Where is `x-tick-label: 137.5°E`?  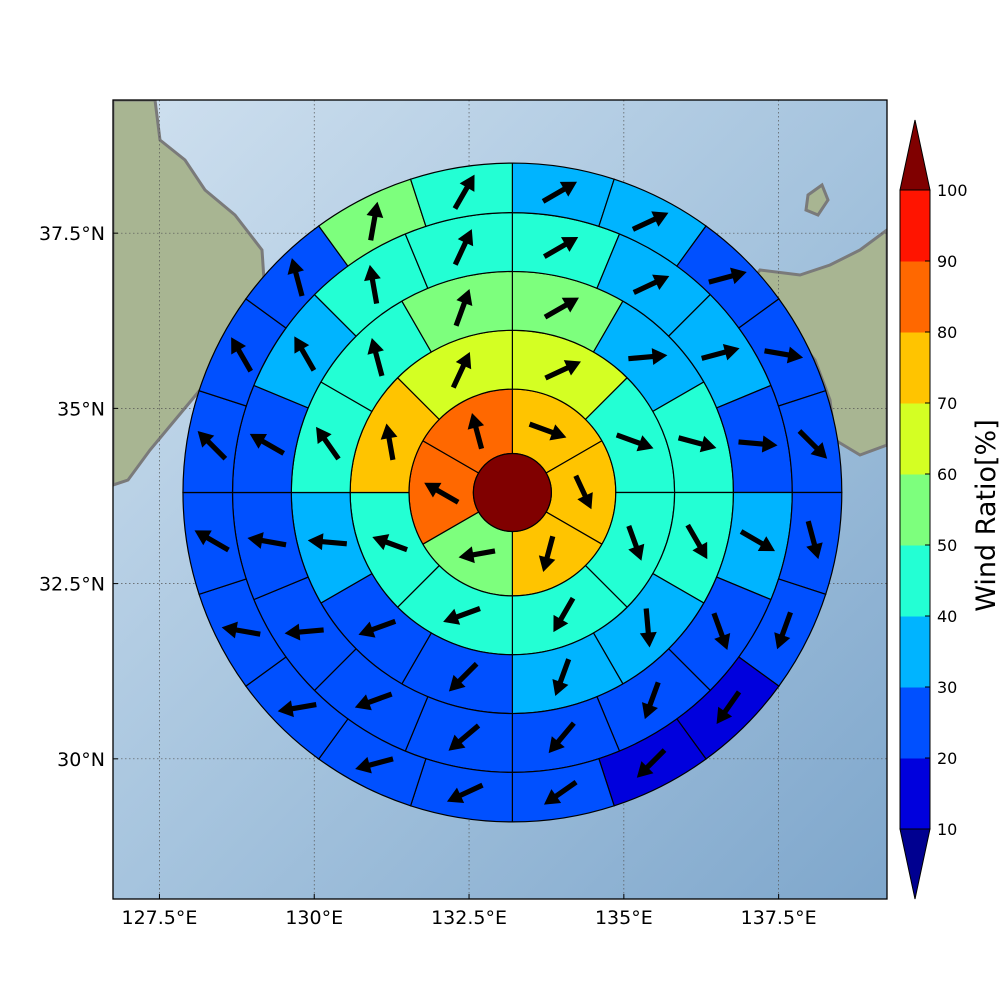 x-tick-label: 137.5°E is located at coordinates (779, 918).